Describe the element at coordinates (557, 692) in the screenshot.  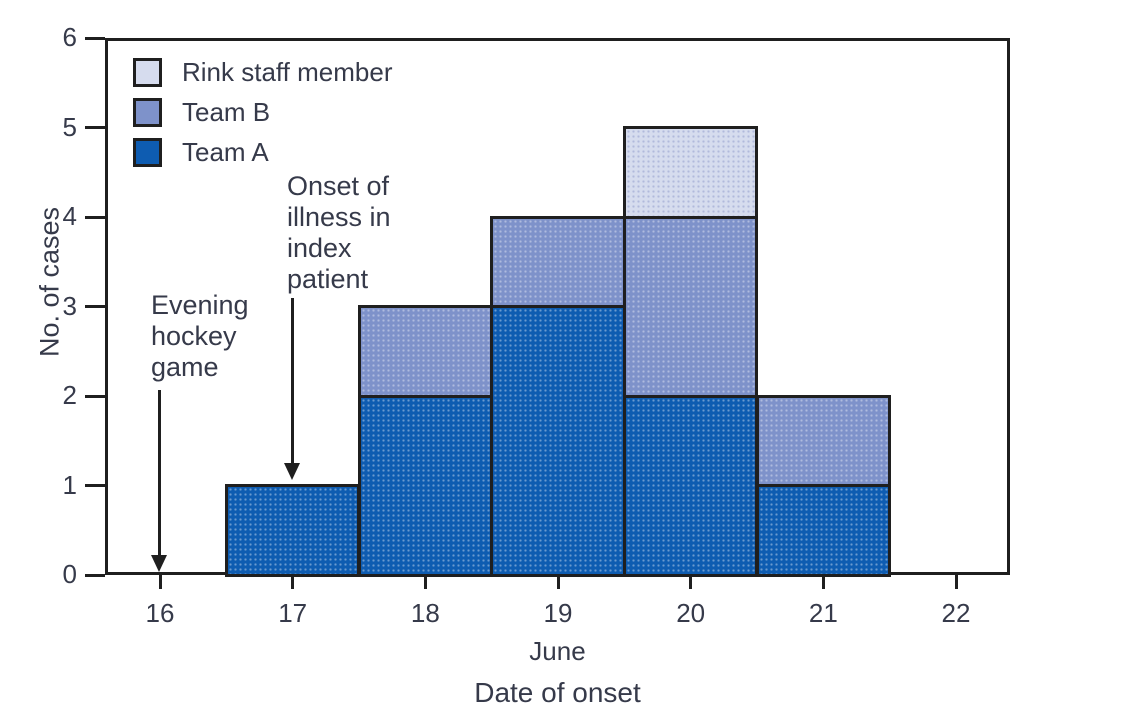
I see `x-axis-title: Date of onset` at that location.